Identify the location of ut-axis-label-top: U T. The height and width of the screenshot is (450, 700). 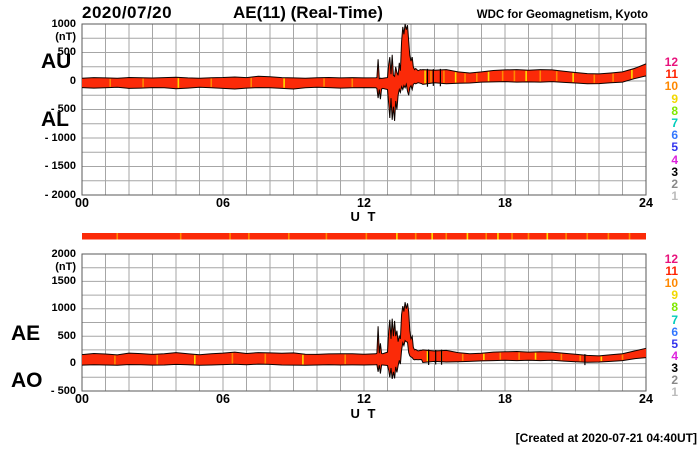
(364, 216).